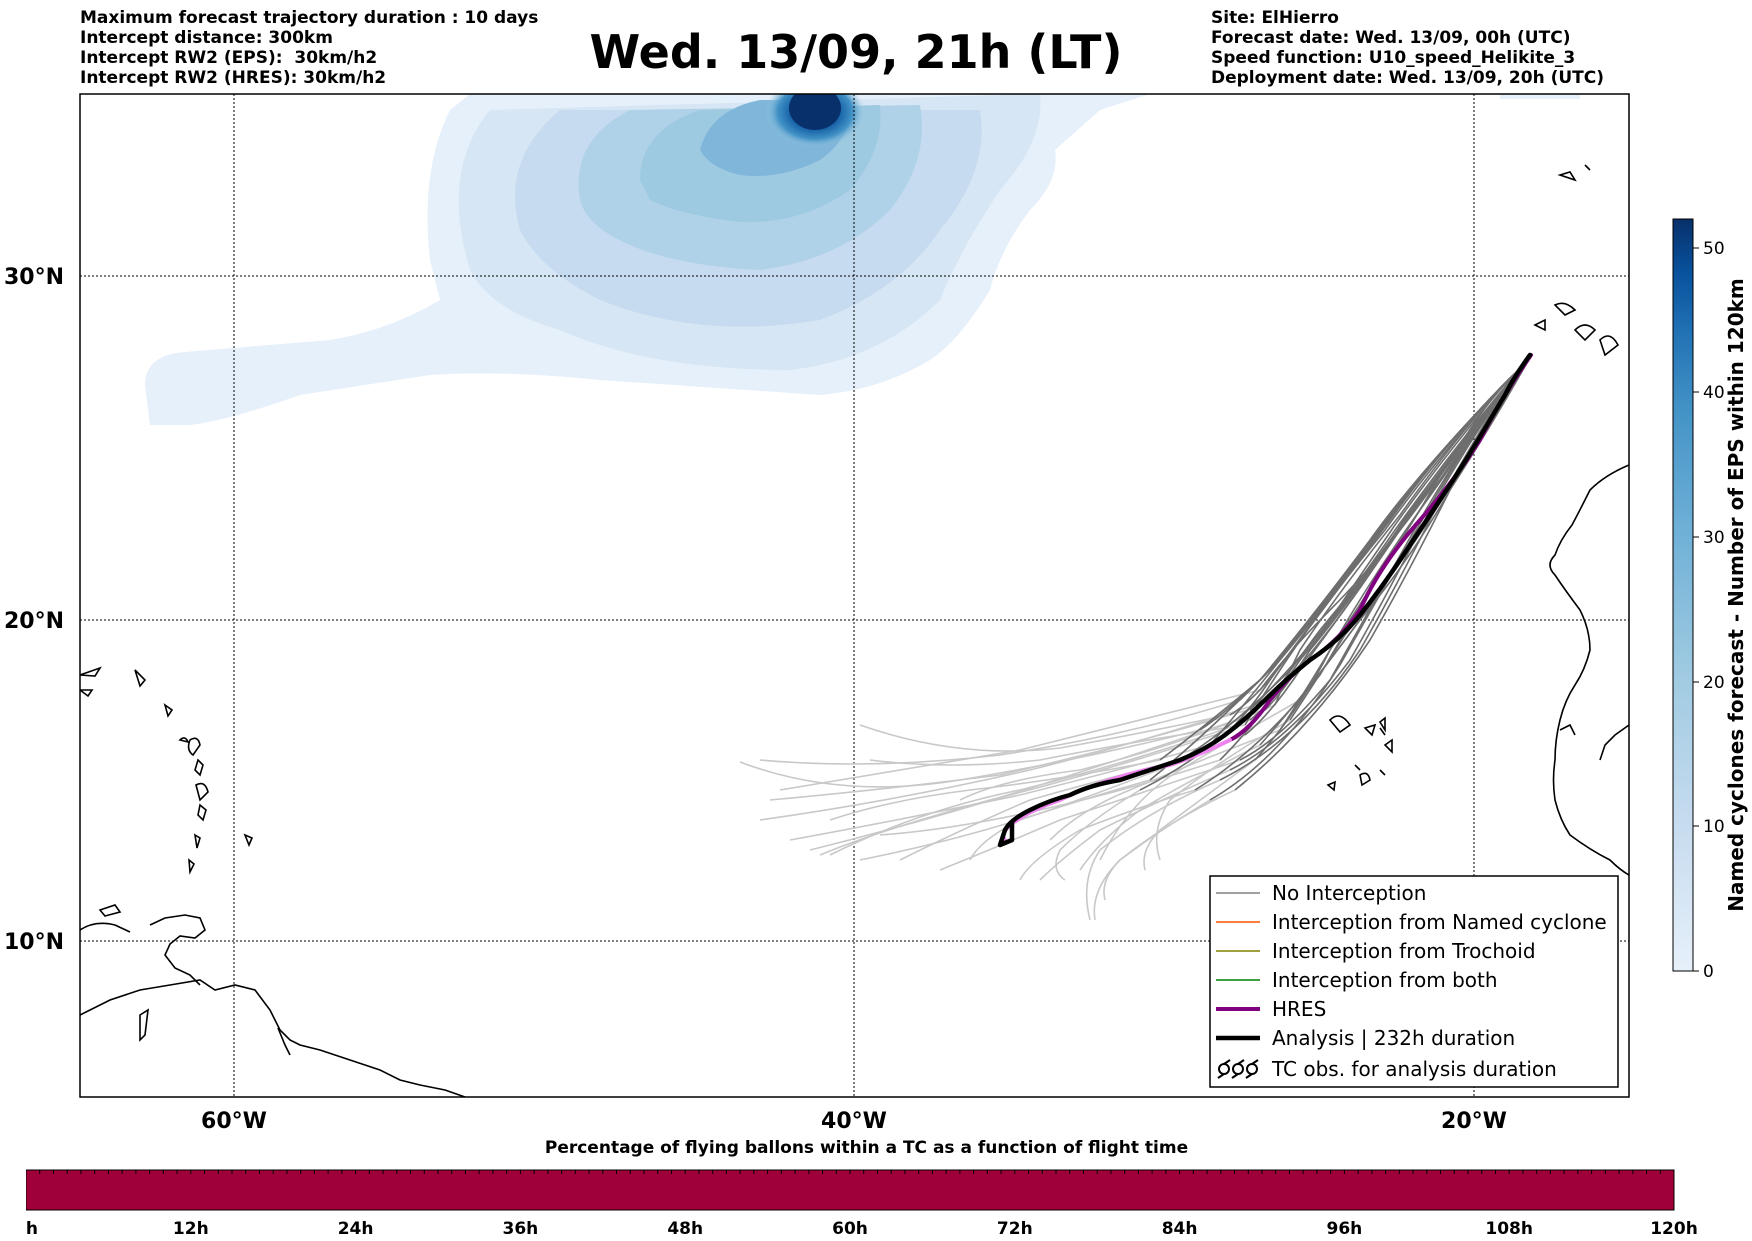 The height and width of the screenshot is (1241, 1752). Describe the element at coordinates (32, 1229) in the screenshot. I see `time-bar-label: 0h` at that location.